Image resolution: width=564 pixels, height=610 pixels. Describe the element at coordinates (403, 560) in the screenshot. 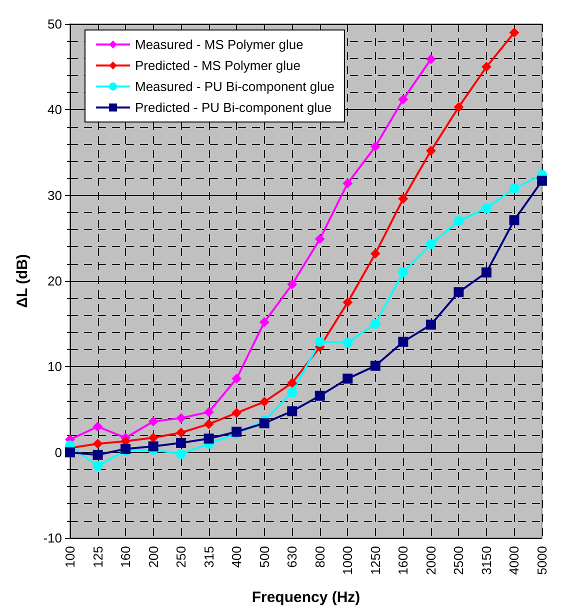

I see `x-tick-label: 1600` at that location.